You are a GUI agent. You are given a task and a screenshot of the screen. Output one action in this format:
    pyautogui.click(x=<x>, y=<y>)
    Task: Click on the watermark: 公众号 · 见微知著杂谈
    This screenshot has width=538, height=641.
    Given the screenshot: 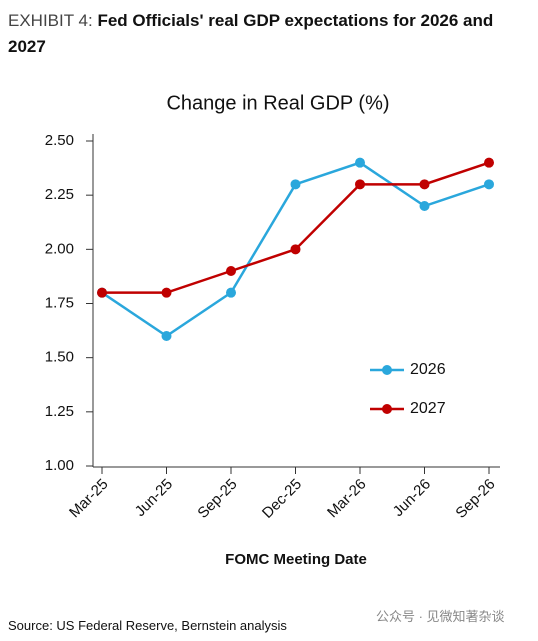 What is the action you would take?
    pyautogui.click(x=440, y=616)
    